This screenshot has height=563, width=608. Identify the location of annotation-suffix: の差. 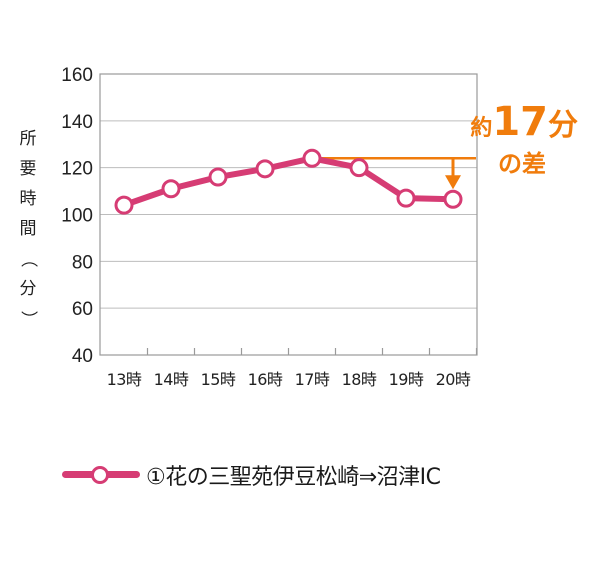
(522, 164).